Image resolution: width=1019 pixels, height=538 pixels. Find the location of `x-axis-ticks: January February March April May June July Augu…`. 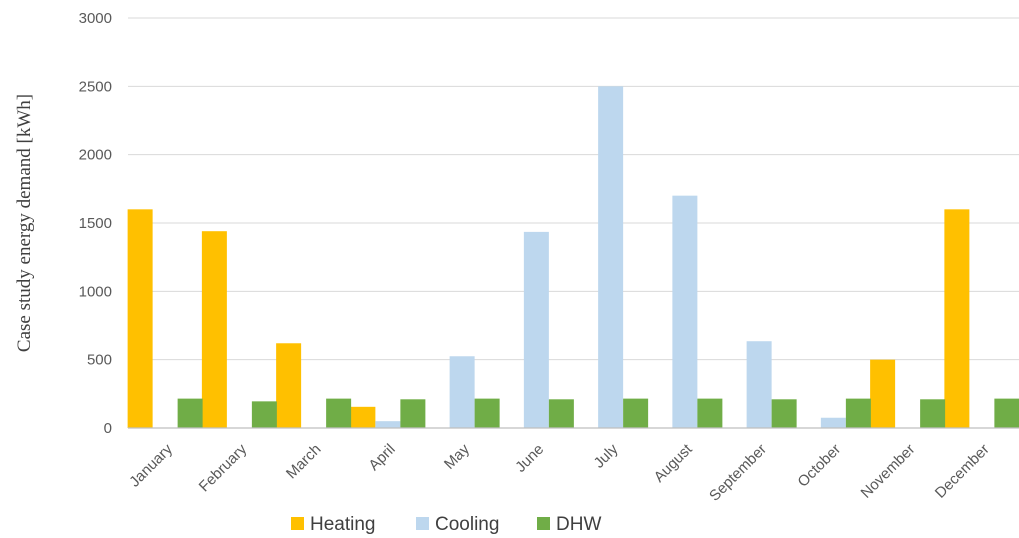

x-axis-ticks: January February March April May June July Augu… is located at coordinates (559, 472).